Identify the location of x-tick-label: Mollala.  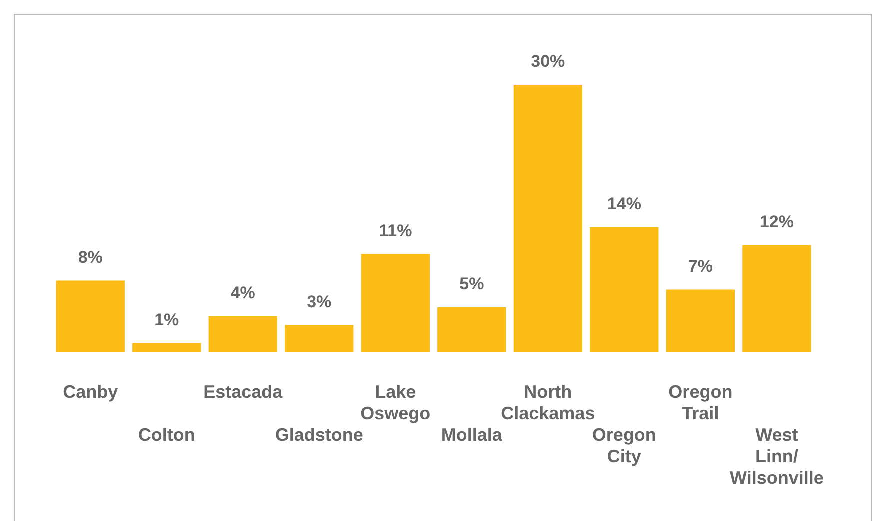
(472, 434).